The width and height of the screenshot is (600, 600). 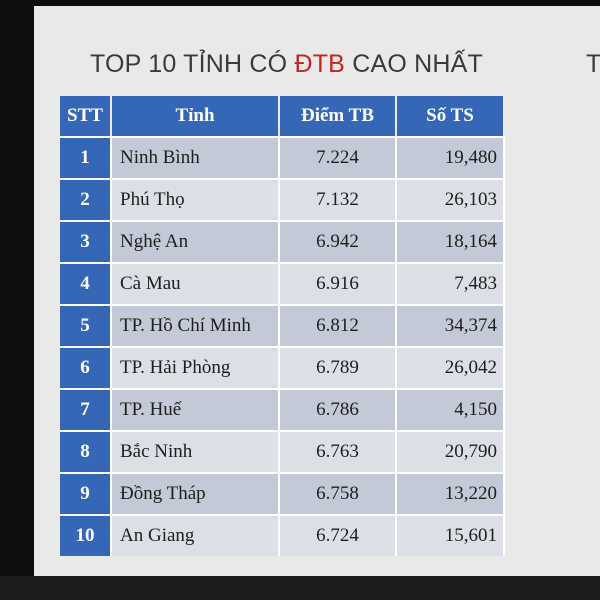 What do you see at coordinates (338, 325) in the screenshot?
I see `cell-diem: 6.812` at bounding box center [338, 325].